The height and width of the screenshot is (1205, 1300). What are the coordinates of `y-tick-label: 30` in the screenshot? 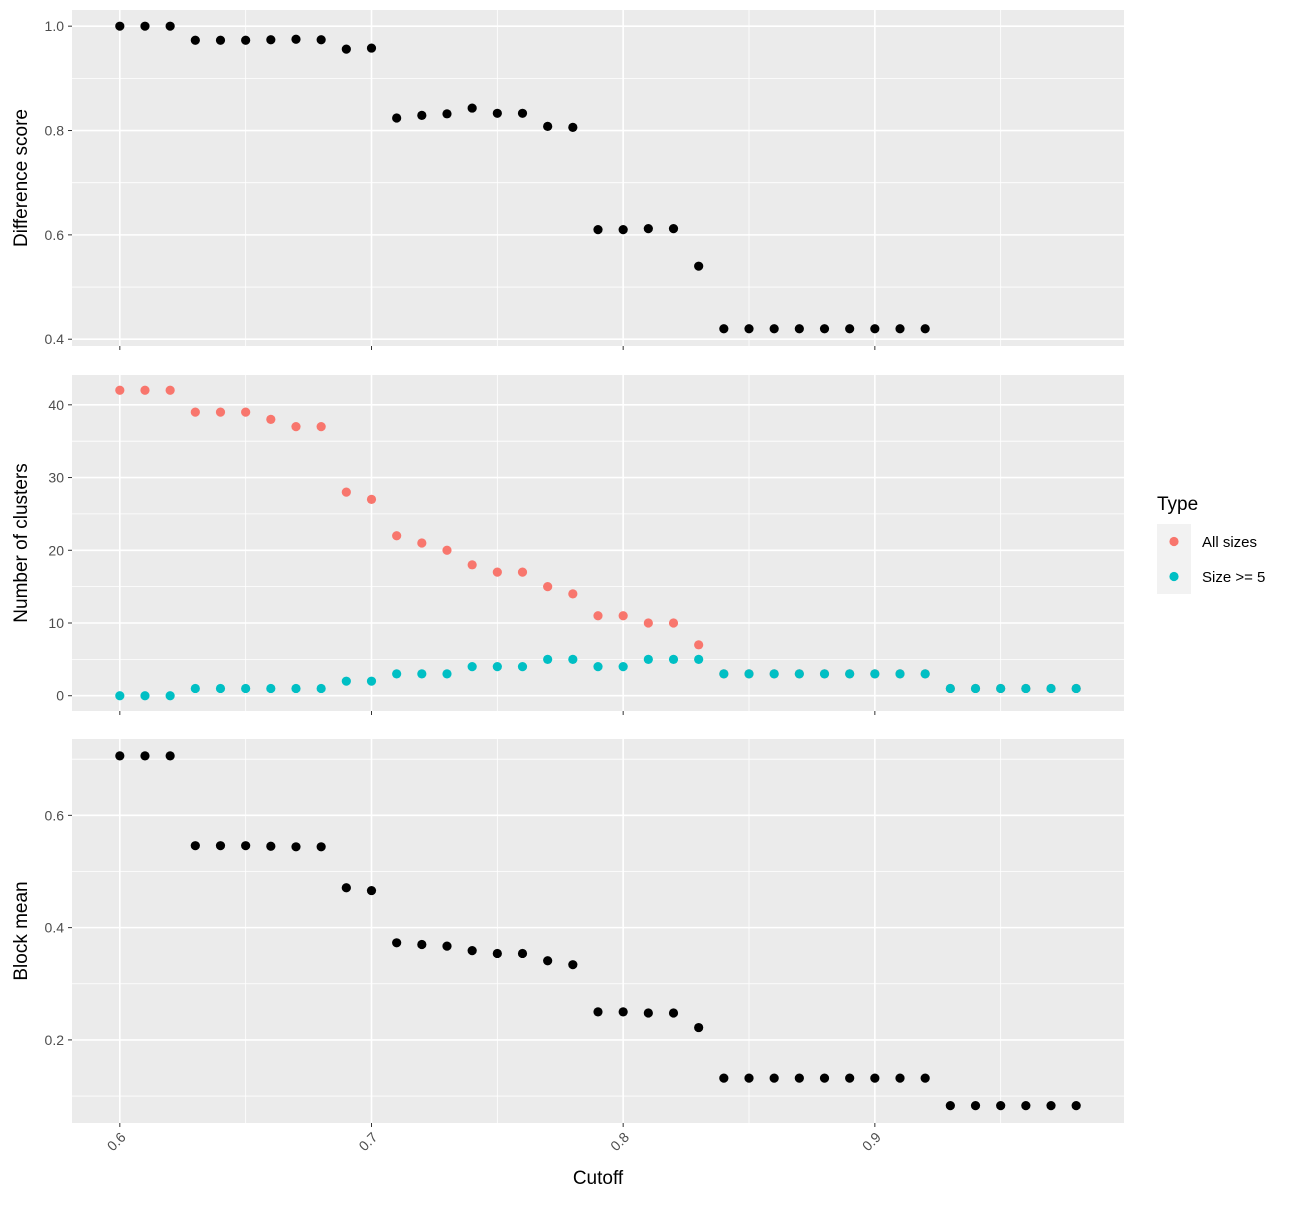 It's located at (56, 478).